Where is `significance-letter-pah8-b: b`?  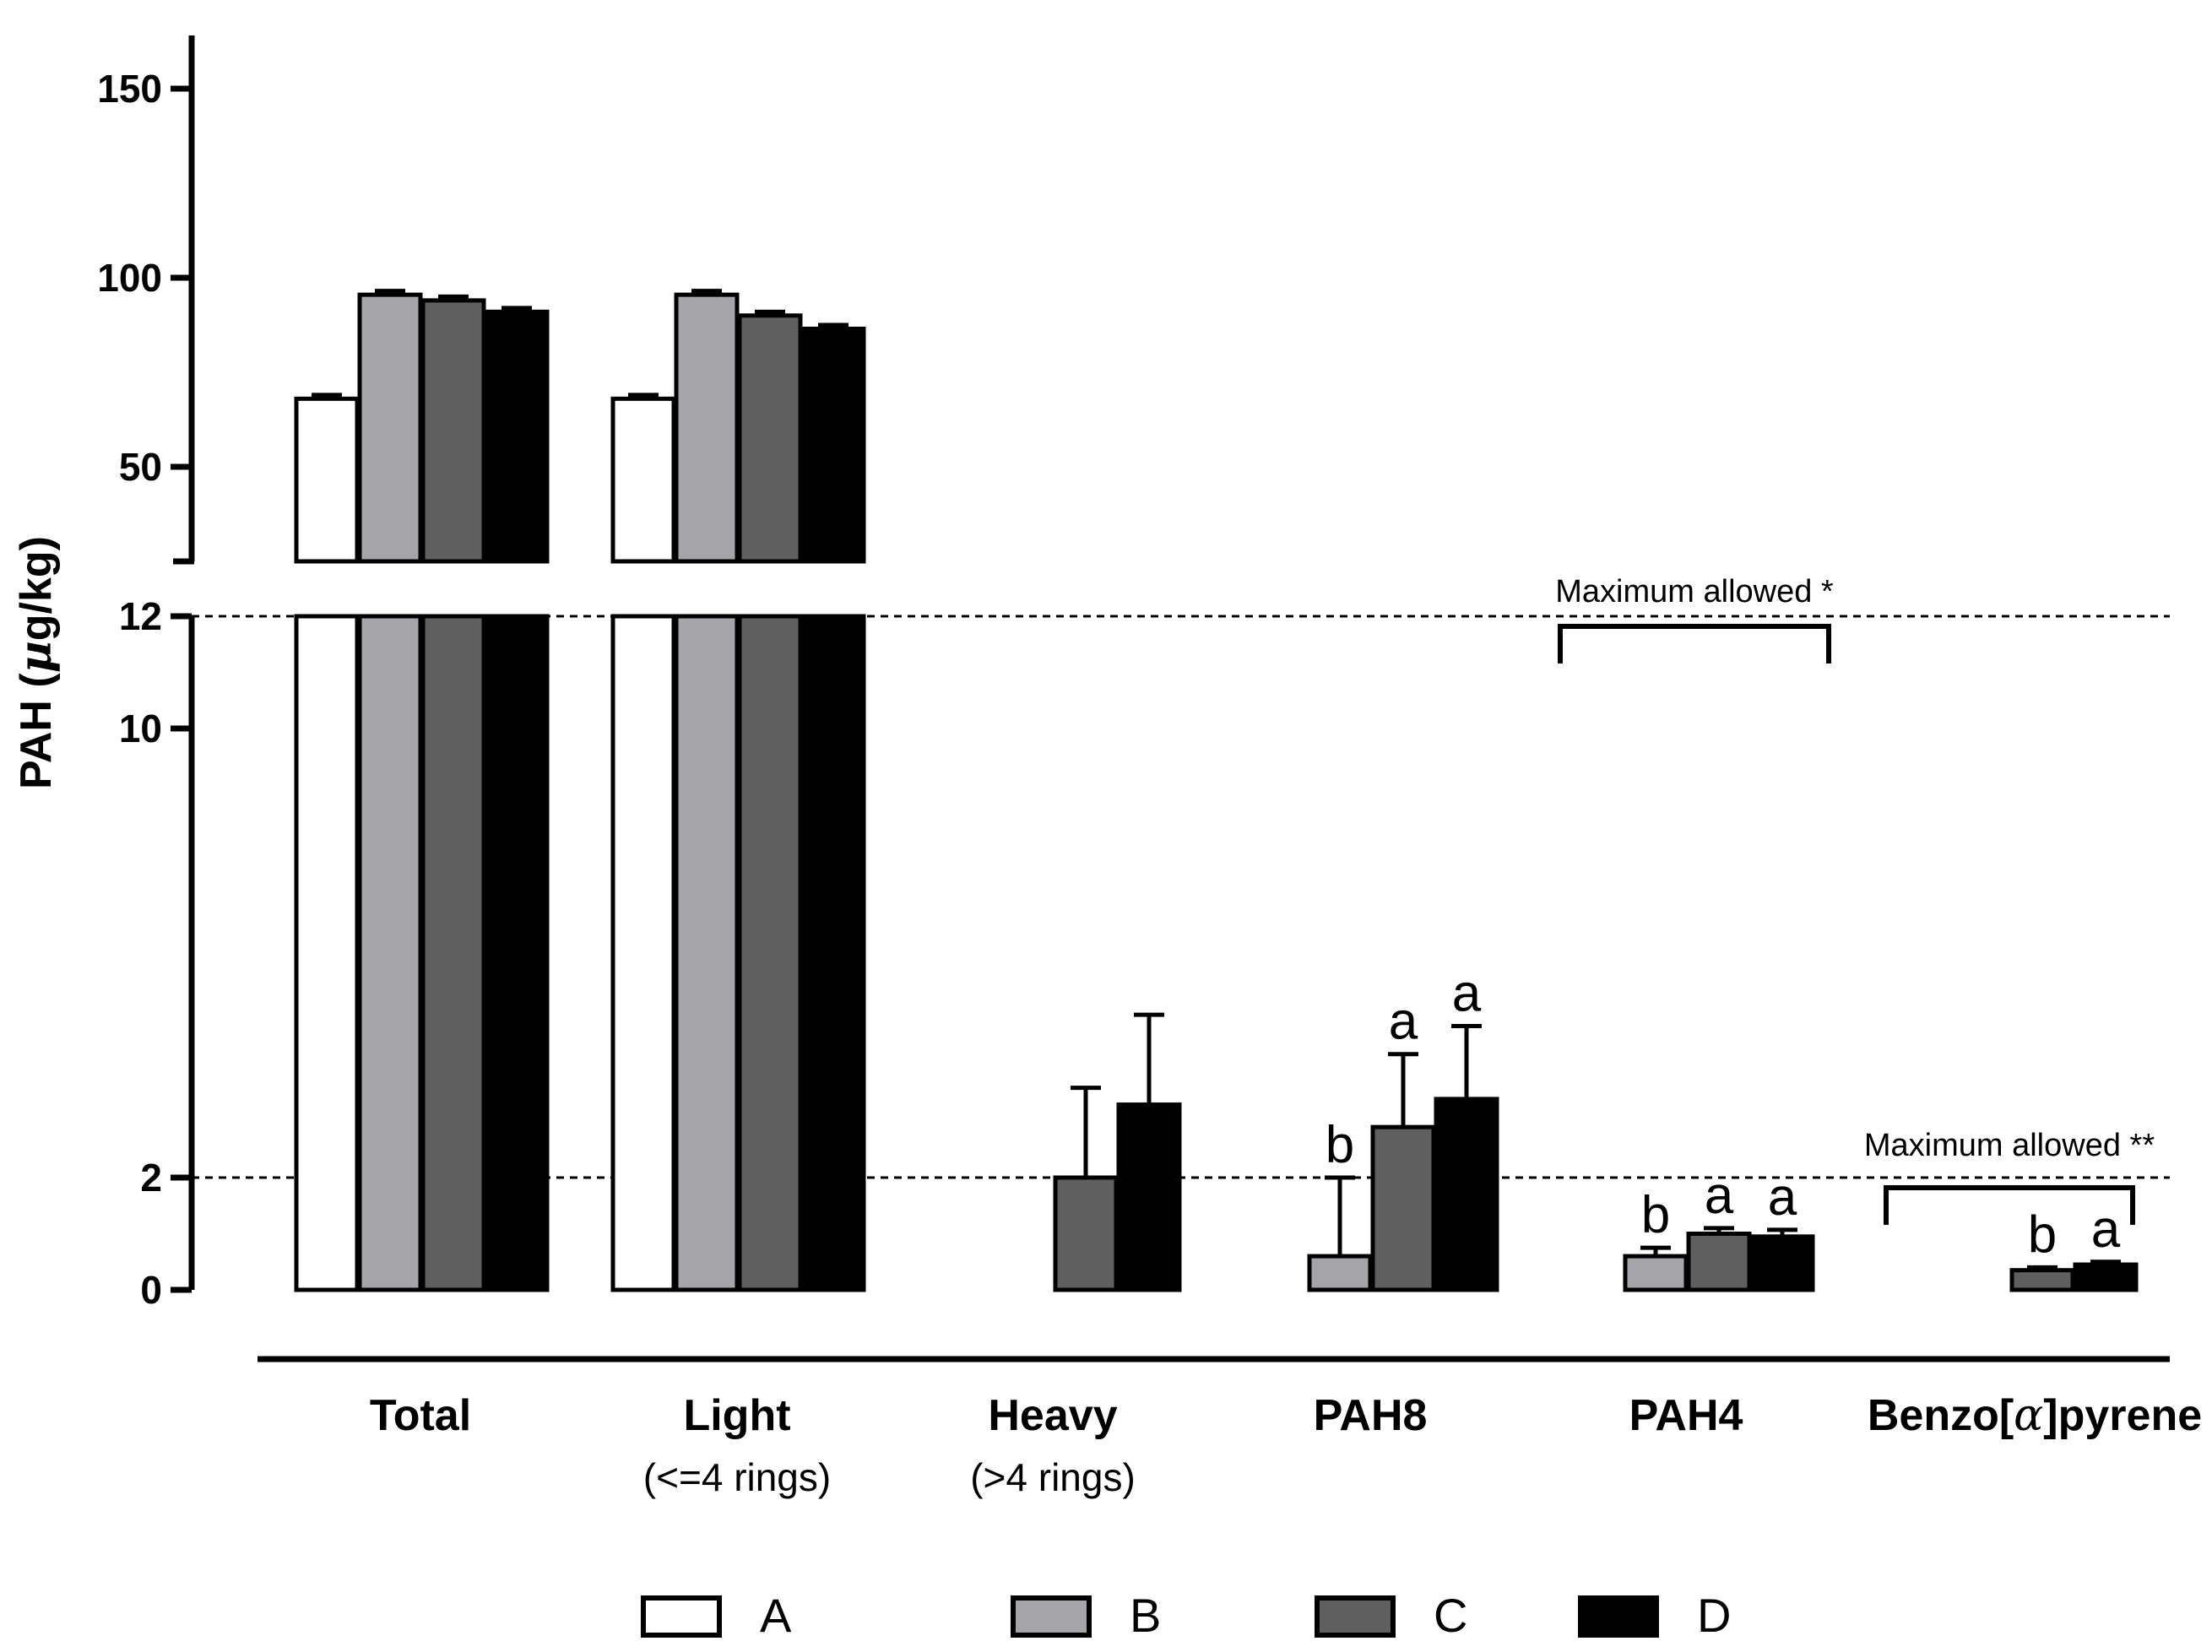
significance-letter-pah8-b: b is located at coordinates (1340, 1145).